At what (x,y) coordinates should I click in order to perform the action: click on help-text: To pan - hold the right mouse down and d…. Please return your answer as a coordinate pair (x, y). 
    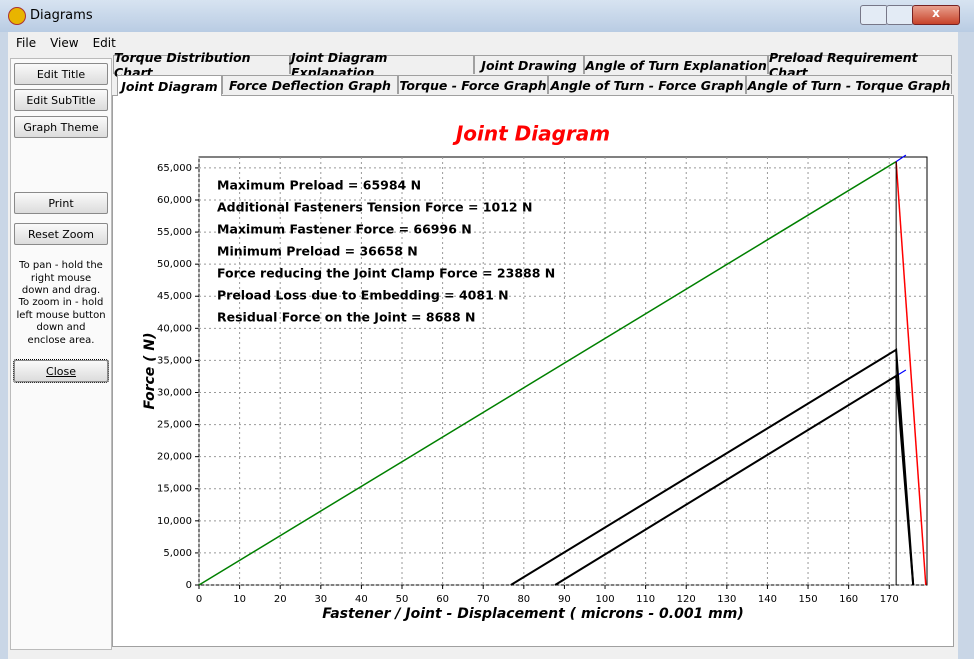
    Looking at the image, I should click on (61, 278).